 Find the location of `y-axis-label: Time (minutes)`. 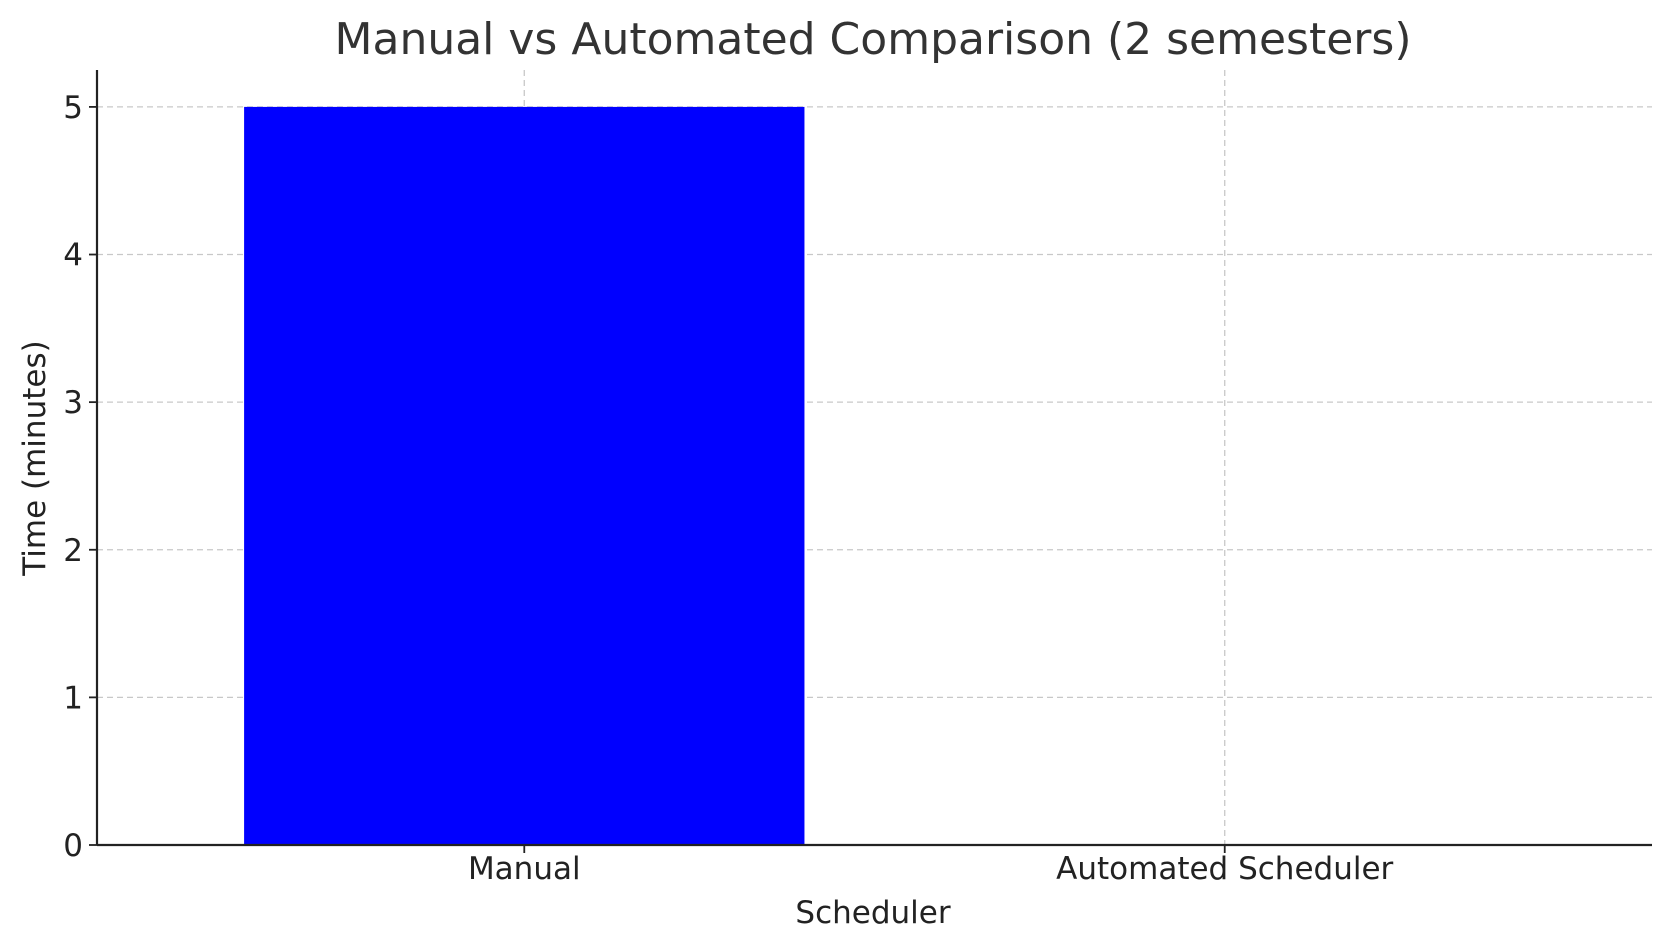

y-axis-label: Time (minutes) is located at coordinates (35, 458).